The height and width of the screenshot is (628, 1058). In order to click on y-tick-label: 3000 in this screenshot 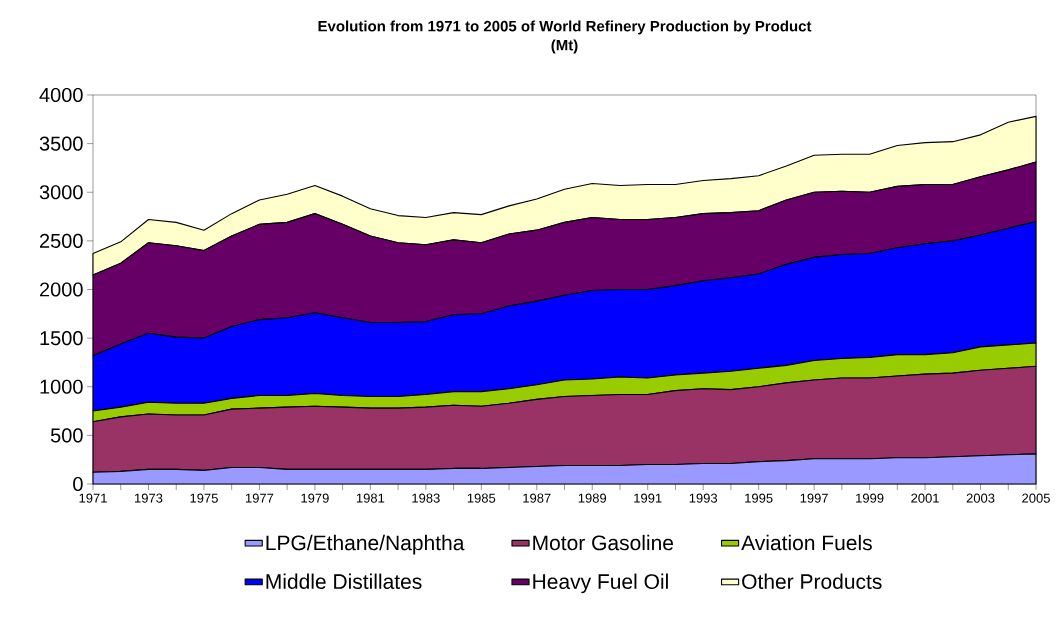, I will do `click(61, 192)`.